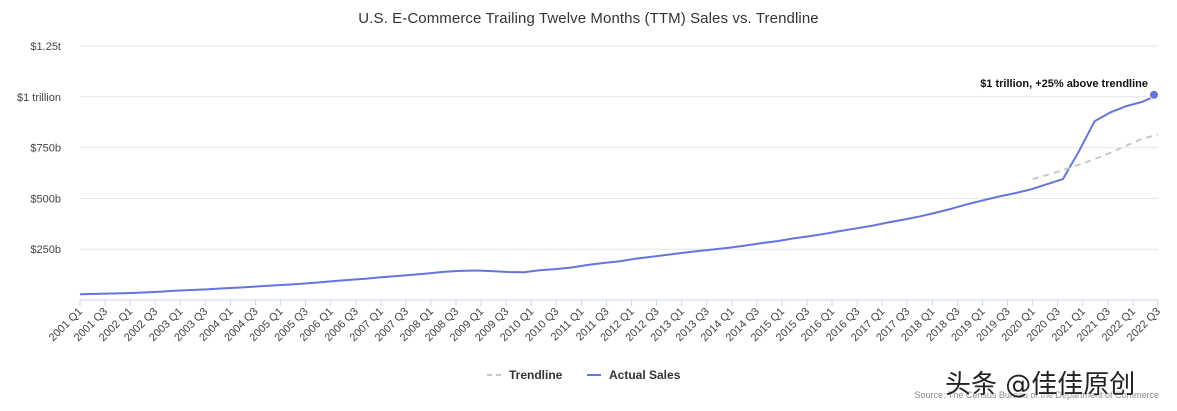 This screenshot has width=1177, height=411. What do you see at coordinates (45, 250) in the screenshot?
I see `y-tick-label: $250b` at bounding box center [45, 250].